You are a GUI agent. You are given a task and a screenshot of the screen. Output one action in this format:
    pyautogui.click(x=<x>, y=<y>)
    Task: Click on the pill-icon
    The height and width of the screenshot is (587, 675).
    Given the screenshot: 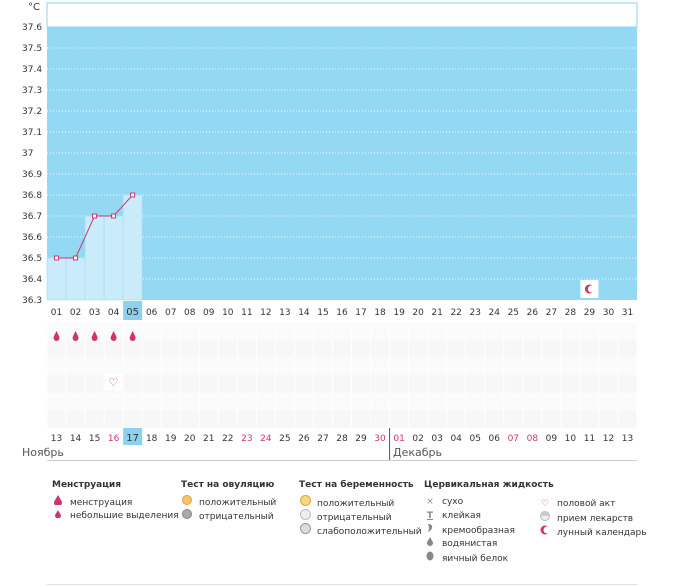 What is the action you would take?
    pyautogui.click(x=545, y=518)
    